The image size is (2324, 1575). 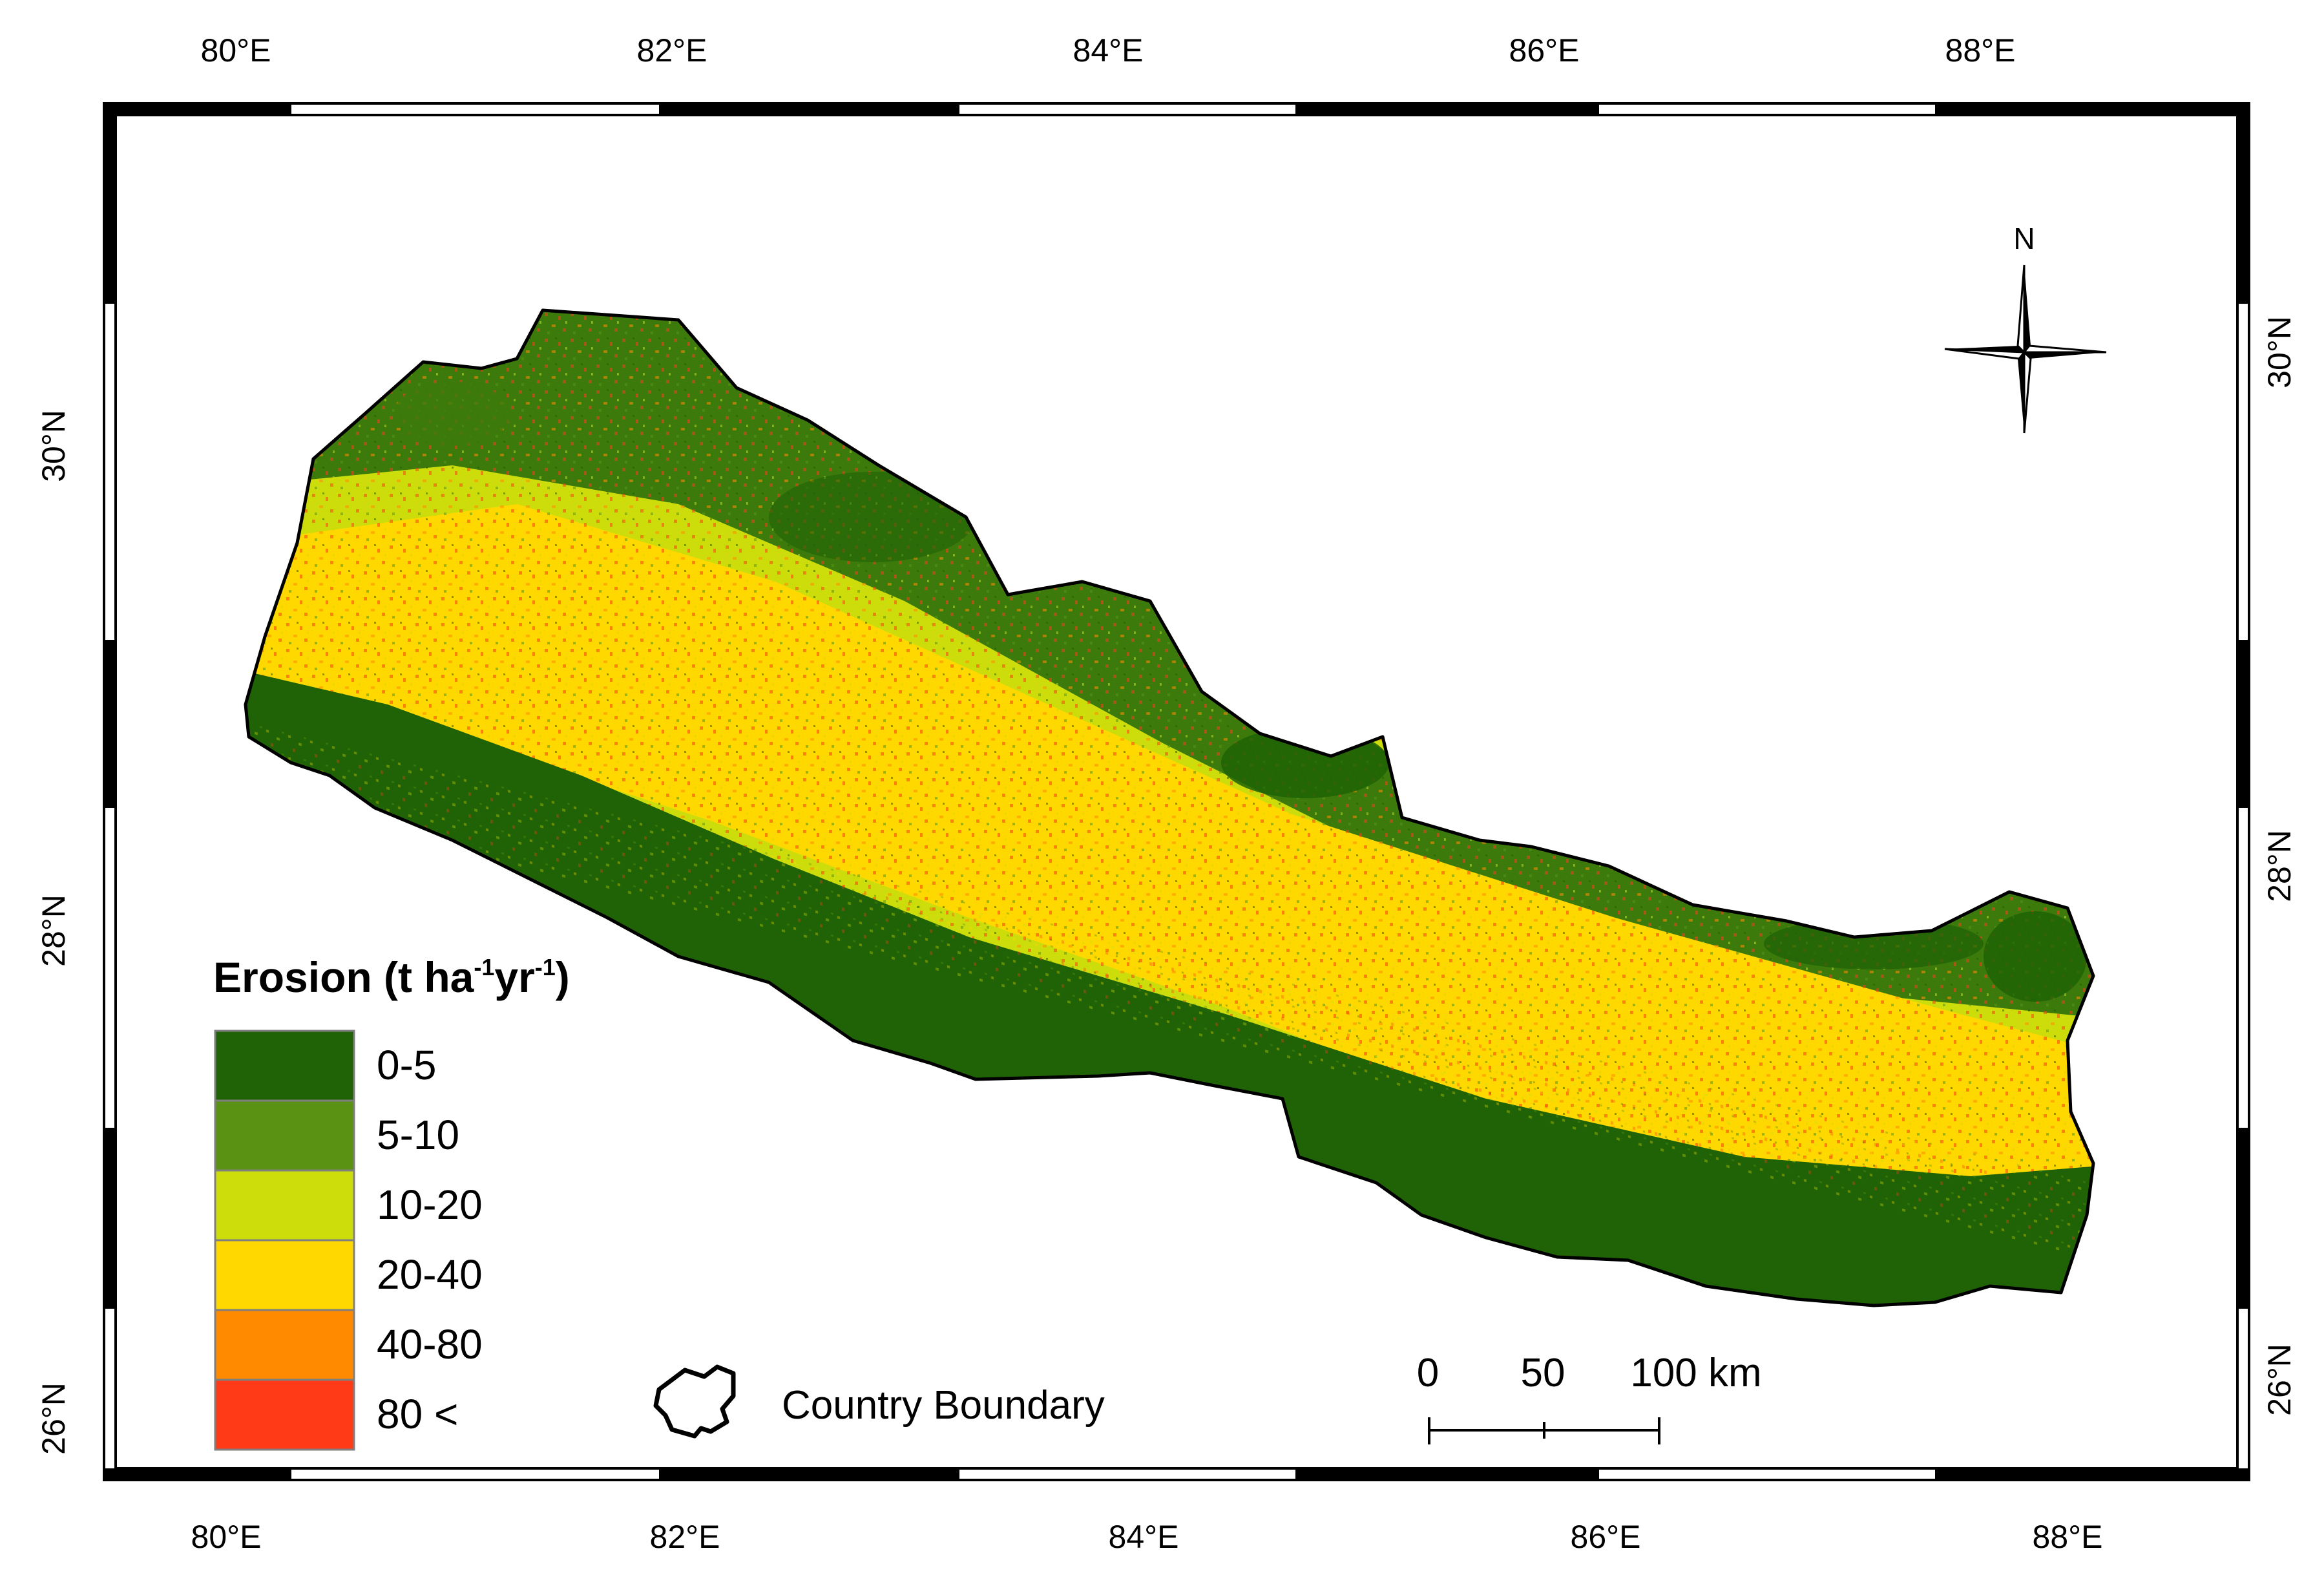 I want to click on legend-label: 20-40, so click(x=430, y=1274).